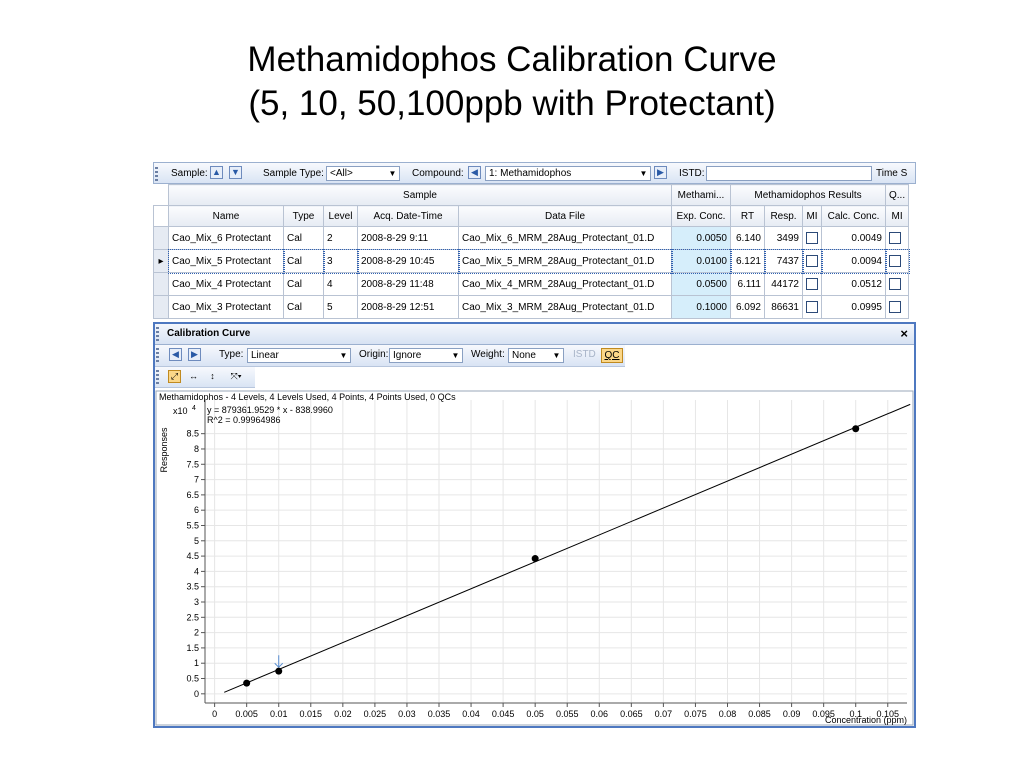 This screenshot has height=768, width=1024. I want to click on cell-level: 5, so click(340, 307).